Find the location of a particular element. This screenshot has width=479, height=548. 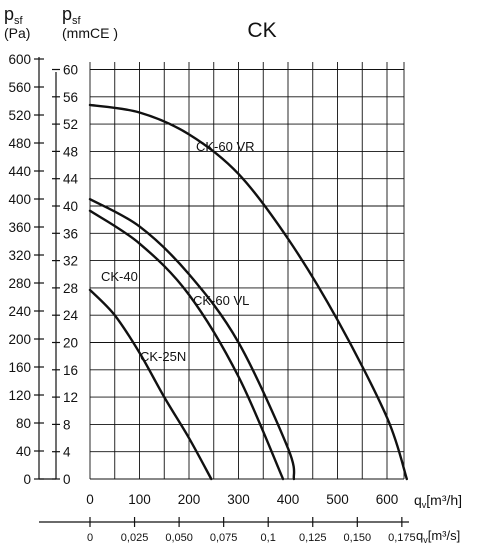

x-axis-ticks: 0 100 200 300 400 500 600 is located at coordinates (242, 499).